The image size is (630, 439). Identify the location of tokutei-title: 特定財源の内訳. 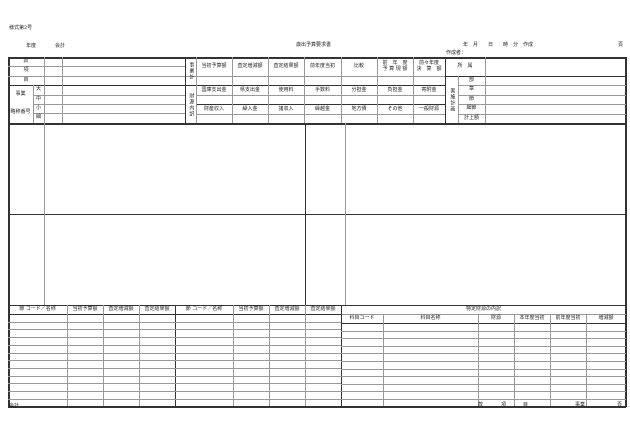
(483, 308).